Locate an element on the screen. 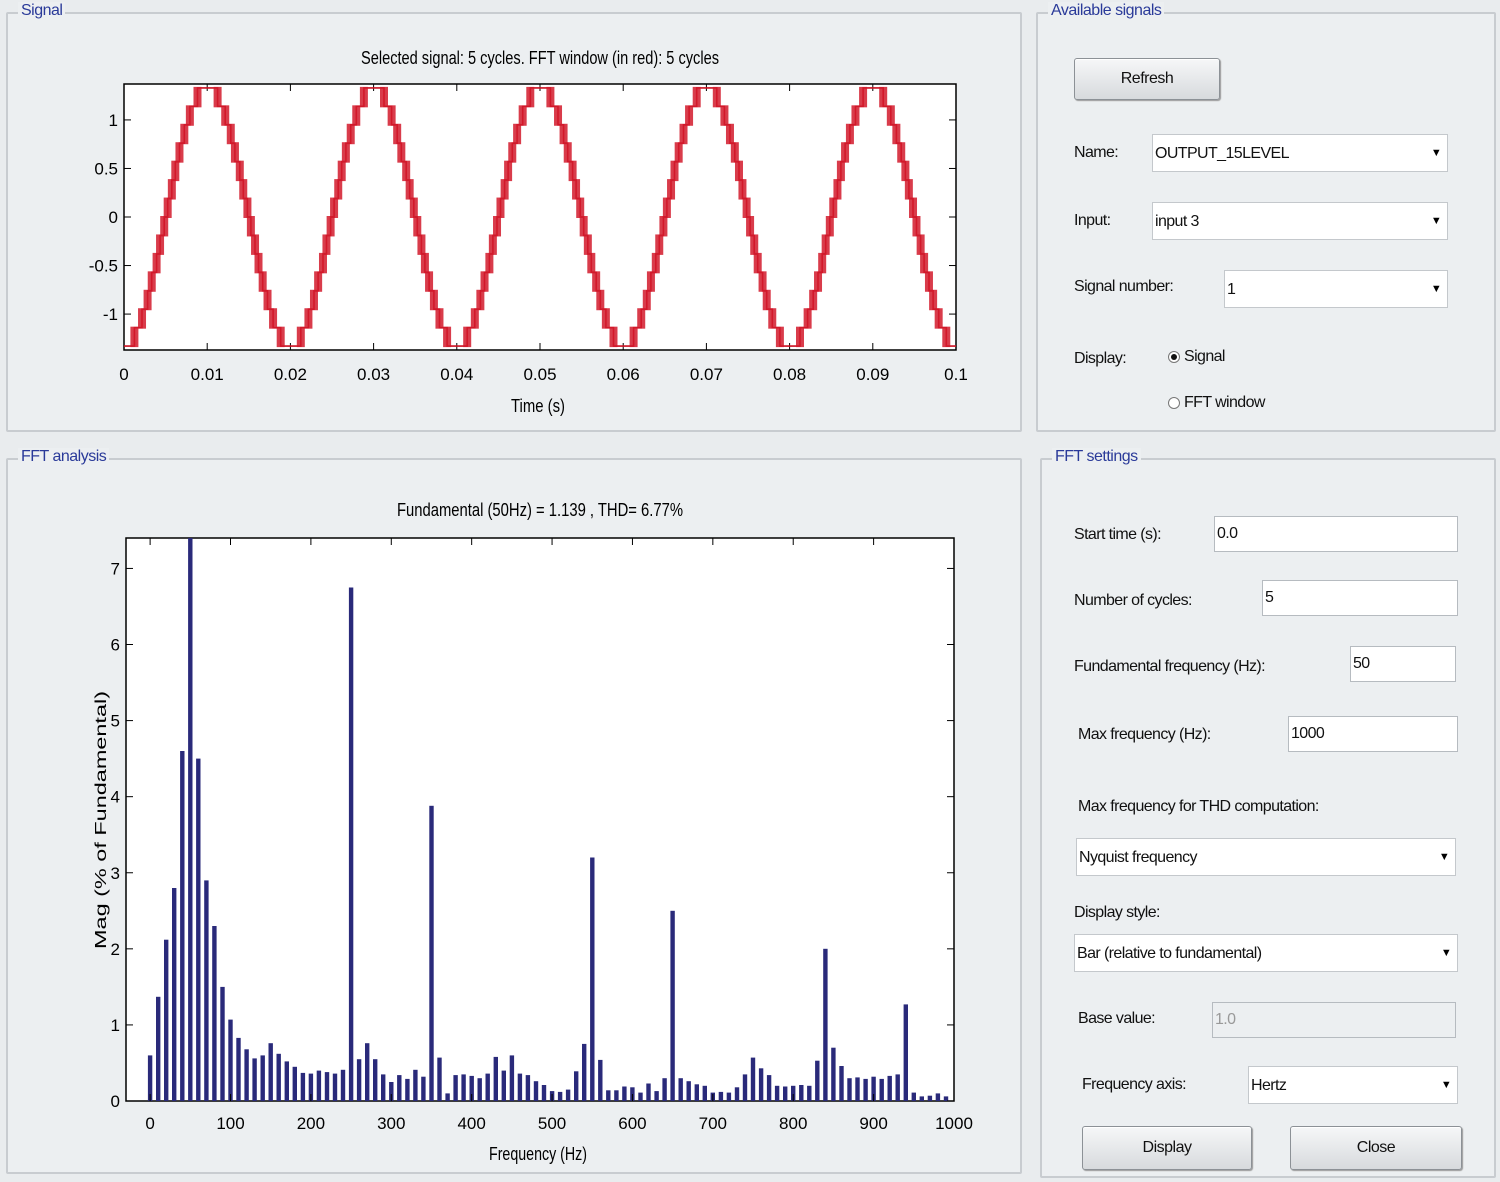  name-select: OUTPUT_15LEVEL ▼ is located at coordinates (1300, 153).